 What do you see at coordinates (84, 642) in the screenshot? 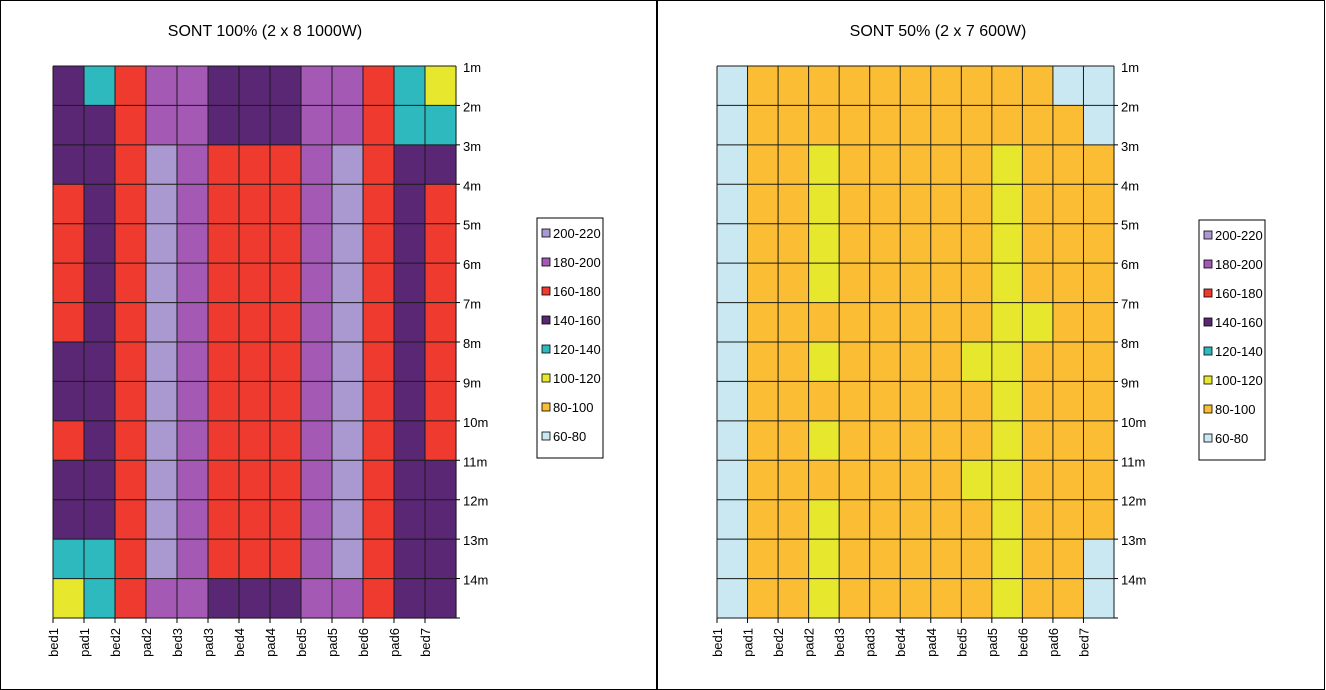
I see `x-tick-label: pad1` at bounding box center [84, 642].